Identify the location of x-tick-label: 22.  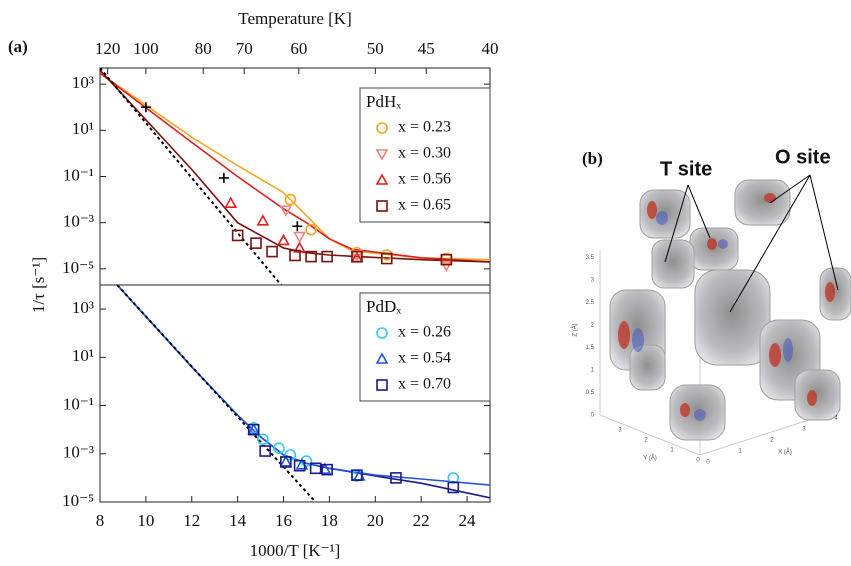
(421, 520).